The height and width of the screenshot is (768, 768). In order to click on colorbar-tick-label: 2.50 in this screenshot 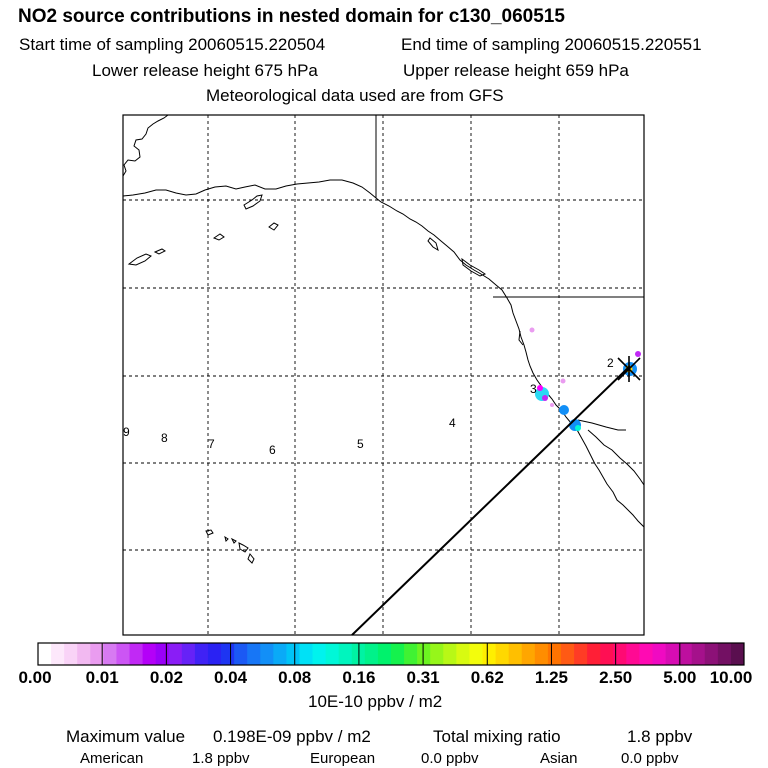, I will do `click(616, 677)`.